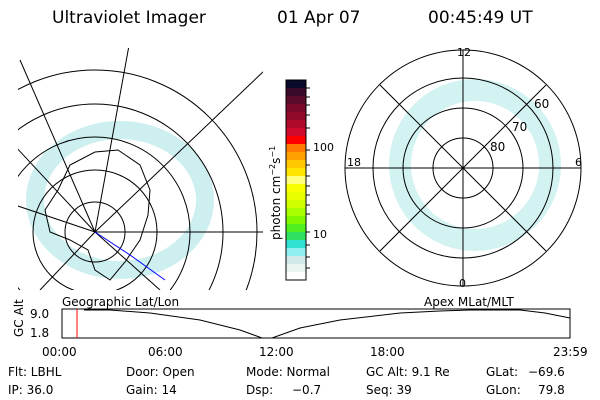 This screenshot has height=400, width=600. Describe the element at coordinates (40, 333) in the screenshot. I see `ytick-1-8: 1.8` at that location.